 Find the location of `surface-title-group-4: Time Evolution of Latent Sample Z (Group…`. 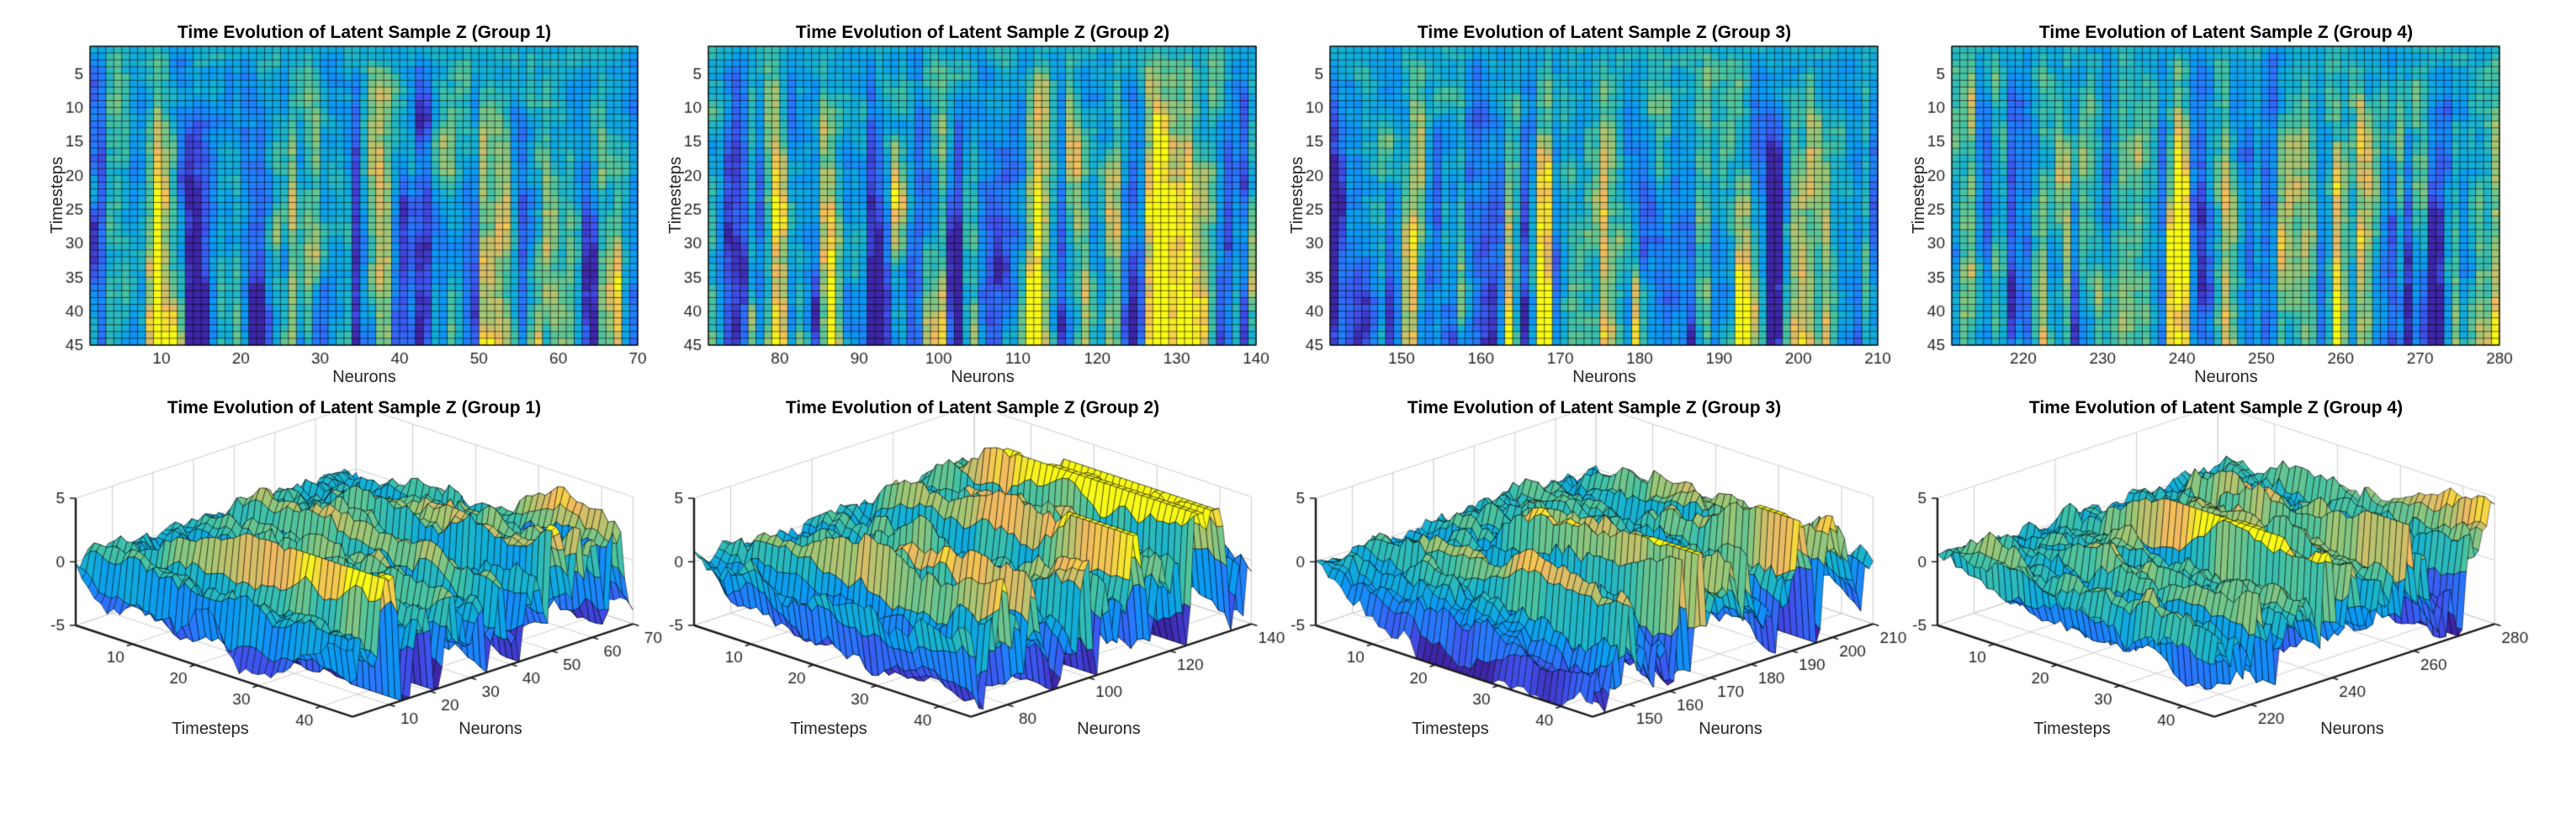

surface-title-group-4: Time Evolution of Latent Sample Z (Group… is located at coordinates (2216, 407).